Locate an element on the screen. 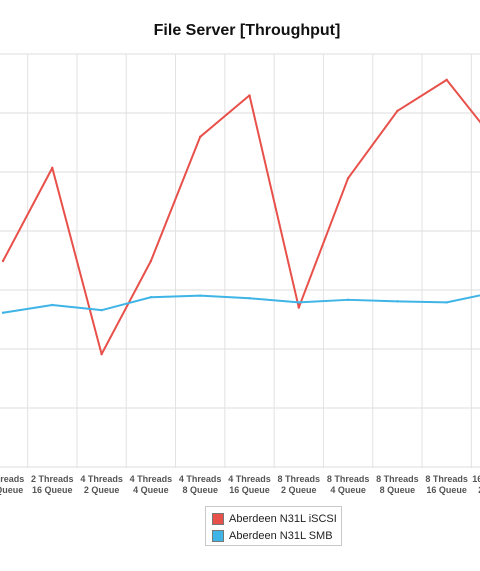 This screenshot has width=480, height=571. legend-label-iscsi: Aberdeen N31L iSCSI is located at coordinates (283, 519).